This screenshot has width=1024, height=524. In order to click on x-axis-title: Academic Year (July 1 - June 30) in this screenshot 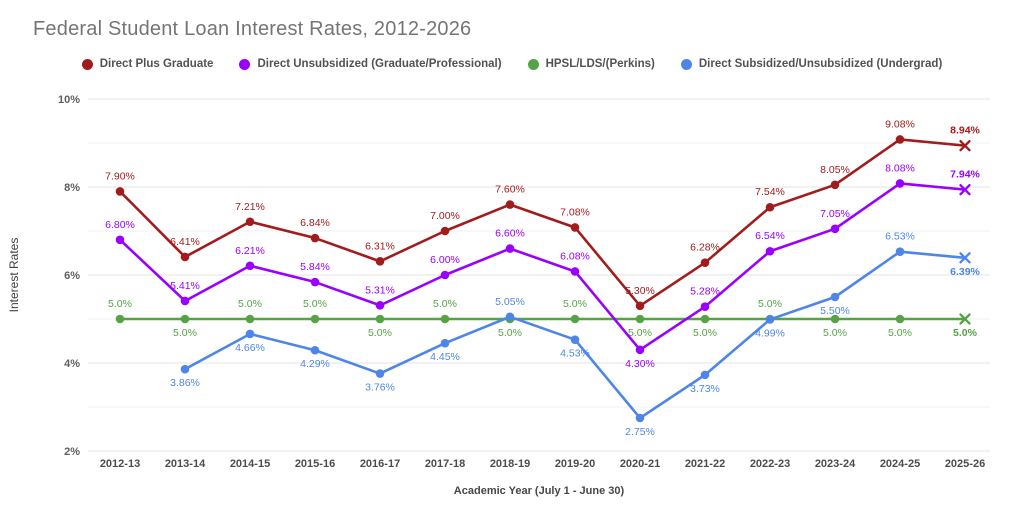, I will do `click(539, 491)`.